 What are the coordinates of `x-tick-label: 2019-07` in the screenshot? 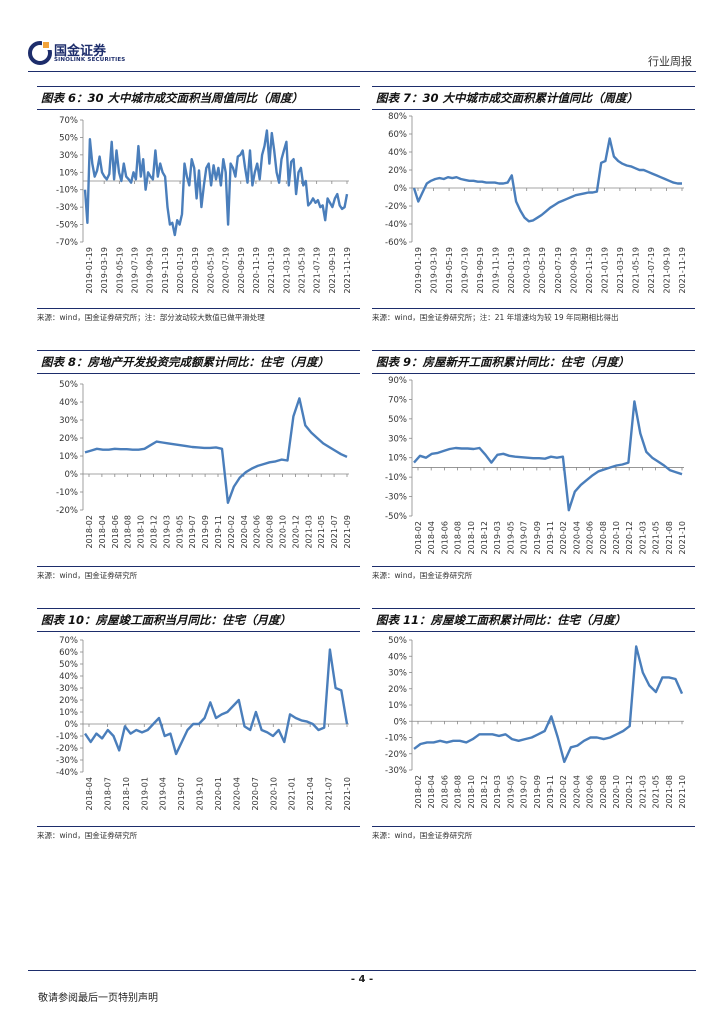 It's located at (181, 793).